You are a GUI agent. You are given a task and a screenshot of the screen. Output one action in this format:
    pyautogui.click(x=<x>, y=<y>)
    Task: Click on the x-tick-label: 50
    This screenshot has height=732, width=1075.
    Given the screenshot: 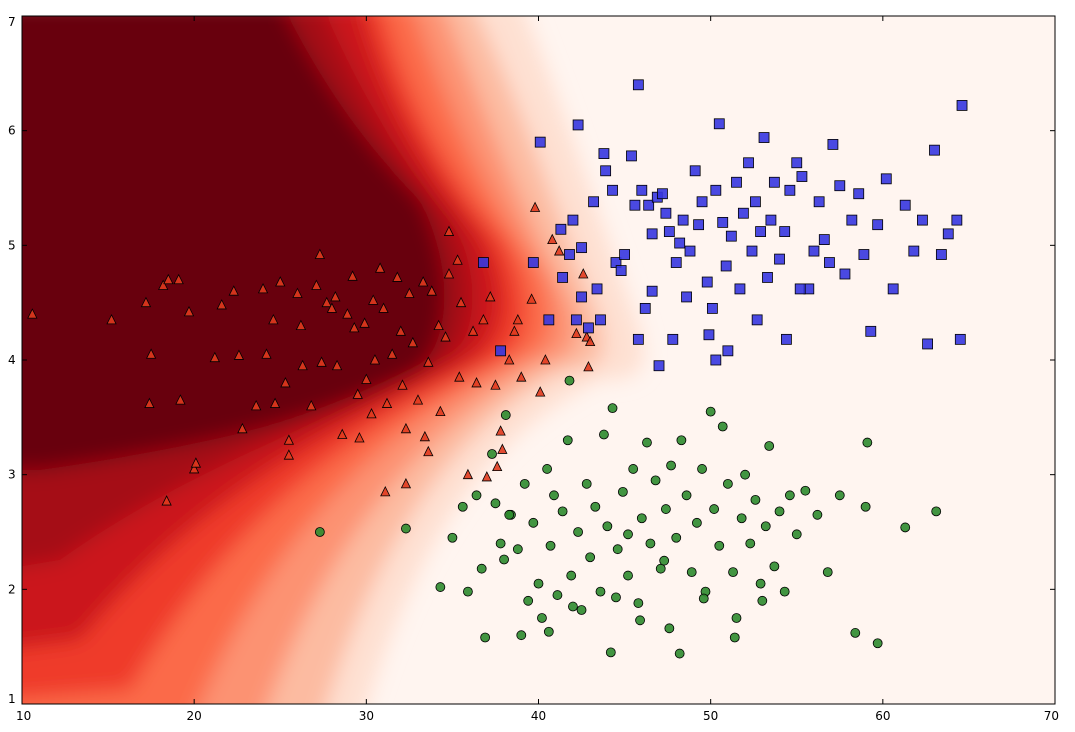 What is the action you would take?
    pyautogui.click(x=710, y=716)
    